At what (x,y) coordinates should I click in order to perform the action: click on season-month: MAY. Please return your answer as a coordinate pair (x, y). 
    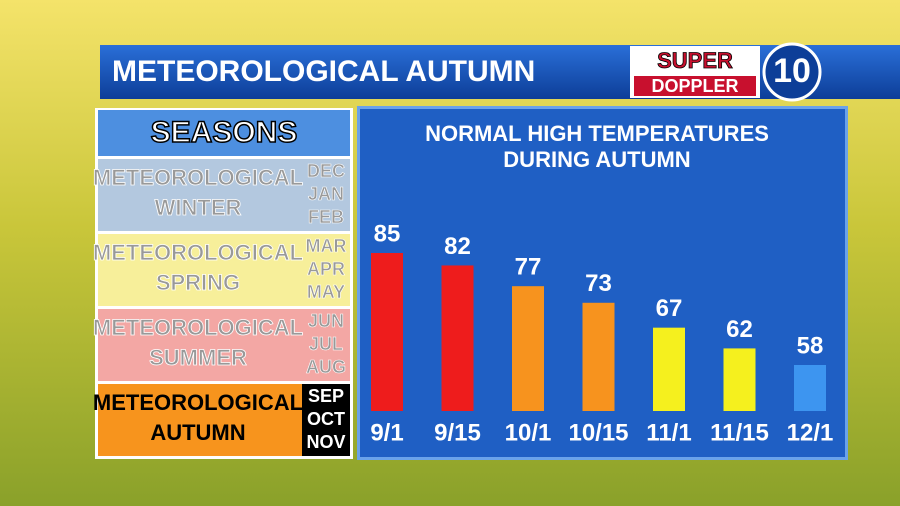
    Looking at the image, I should click on (326, 292).